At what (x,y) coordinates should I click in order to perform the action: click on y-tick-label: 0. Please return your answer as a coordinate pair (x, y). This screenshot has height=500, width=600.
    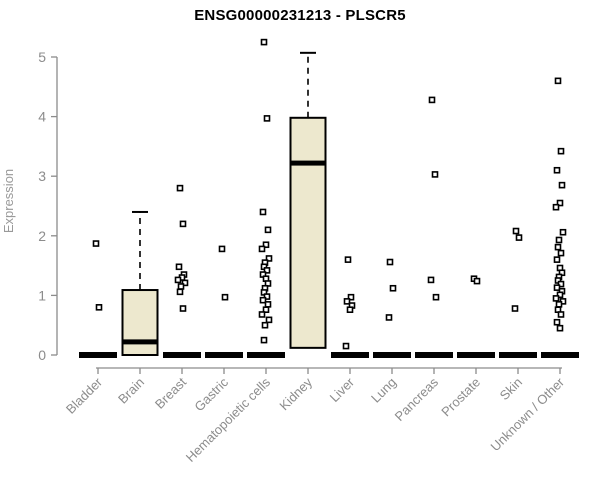
    Looking at the image, I should click on (42, 355).